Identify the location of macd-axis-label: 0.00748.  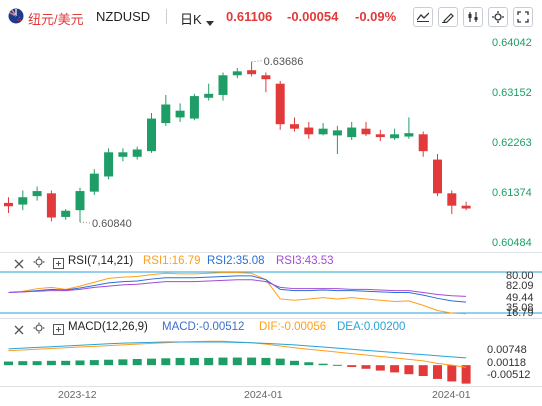
(507, 350).